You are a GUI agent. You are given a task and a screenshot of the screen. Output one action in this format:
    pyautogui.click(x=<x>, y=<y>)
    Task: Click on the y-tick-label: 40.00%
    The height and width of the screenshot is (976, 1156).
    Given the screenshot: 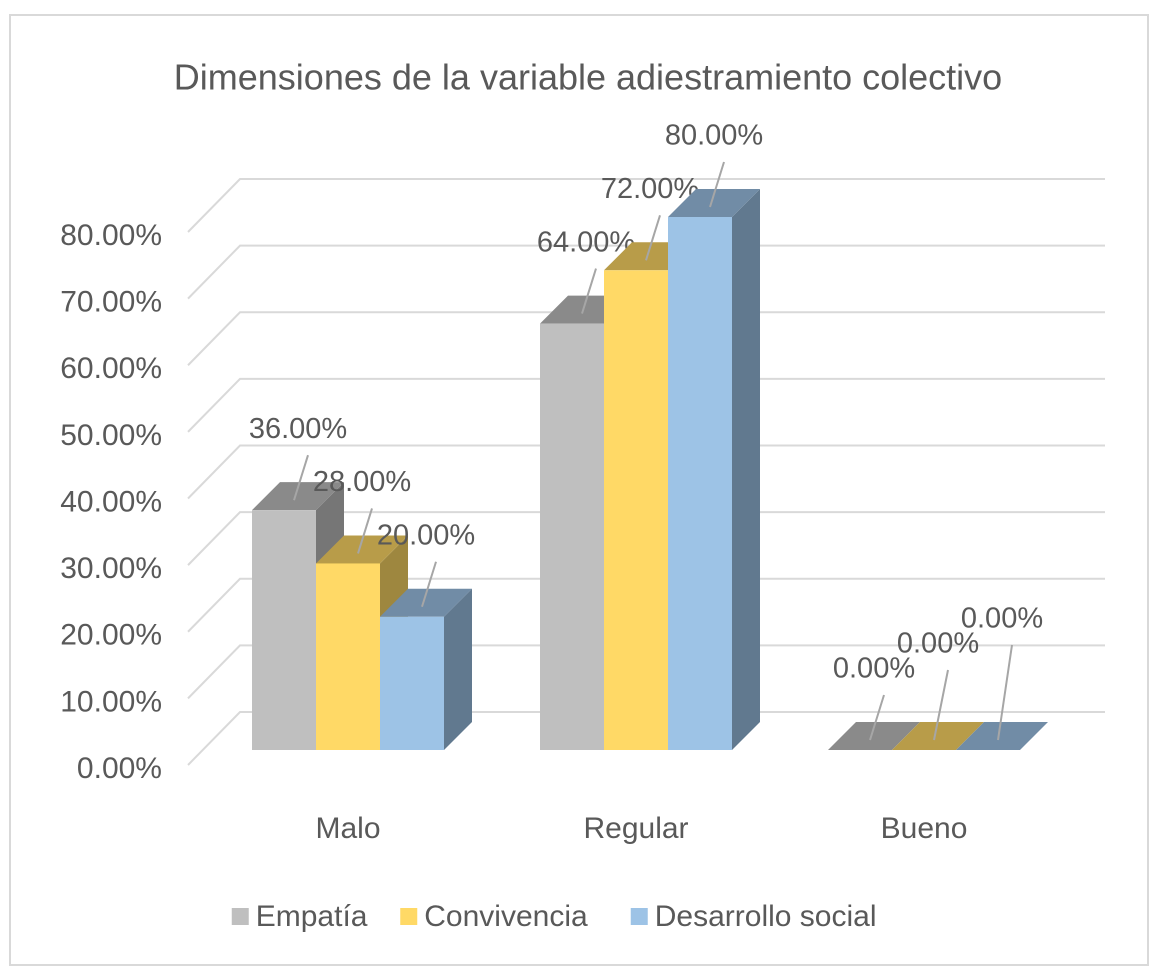 What is the action you would take?
    pyautogui.click(x=111, y=501)
    